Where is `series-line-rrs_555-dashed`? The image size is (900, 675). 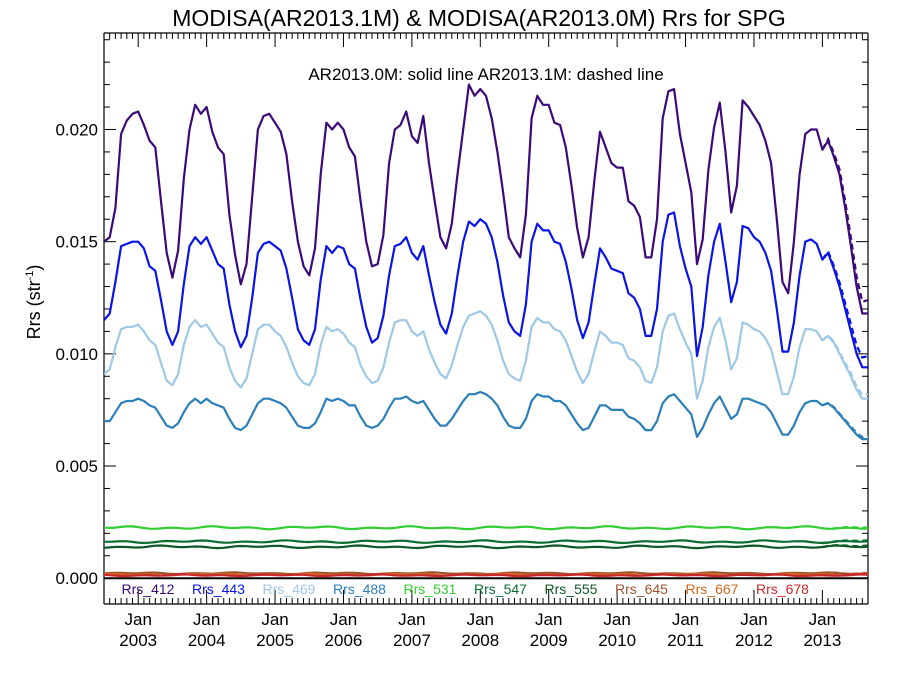 series-line-rrs_555-dashed is located at coordinates (845, 546).